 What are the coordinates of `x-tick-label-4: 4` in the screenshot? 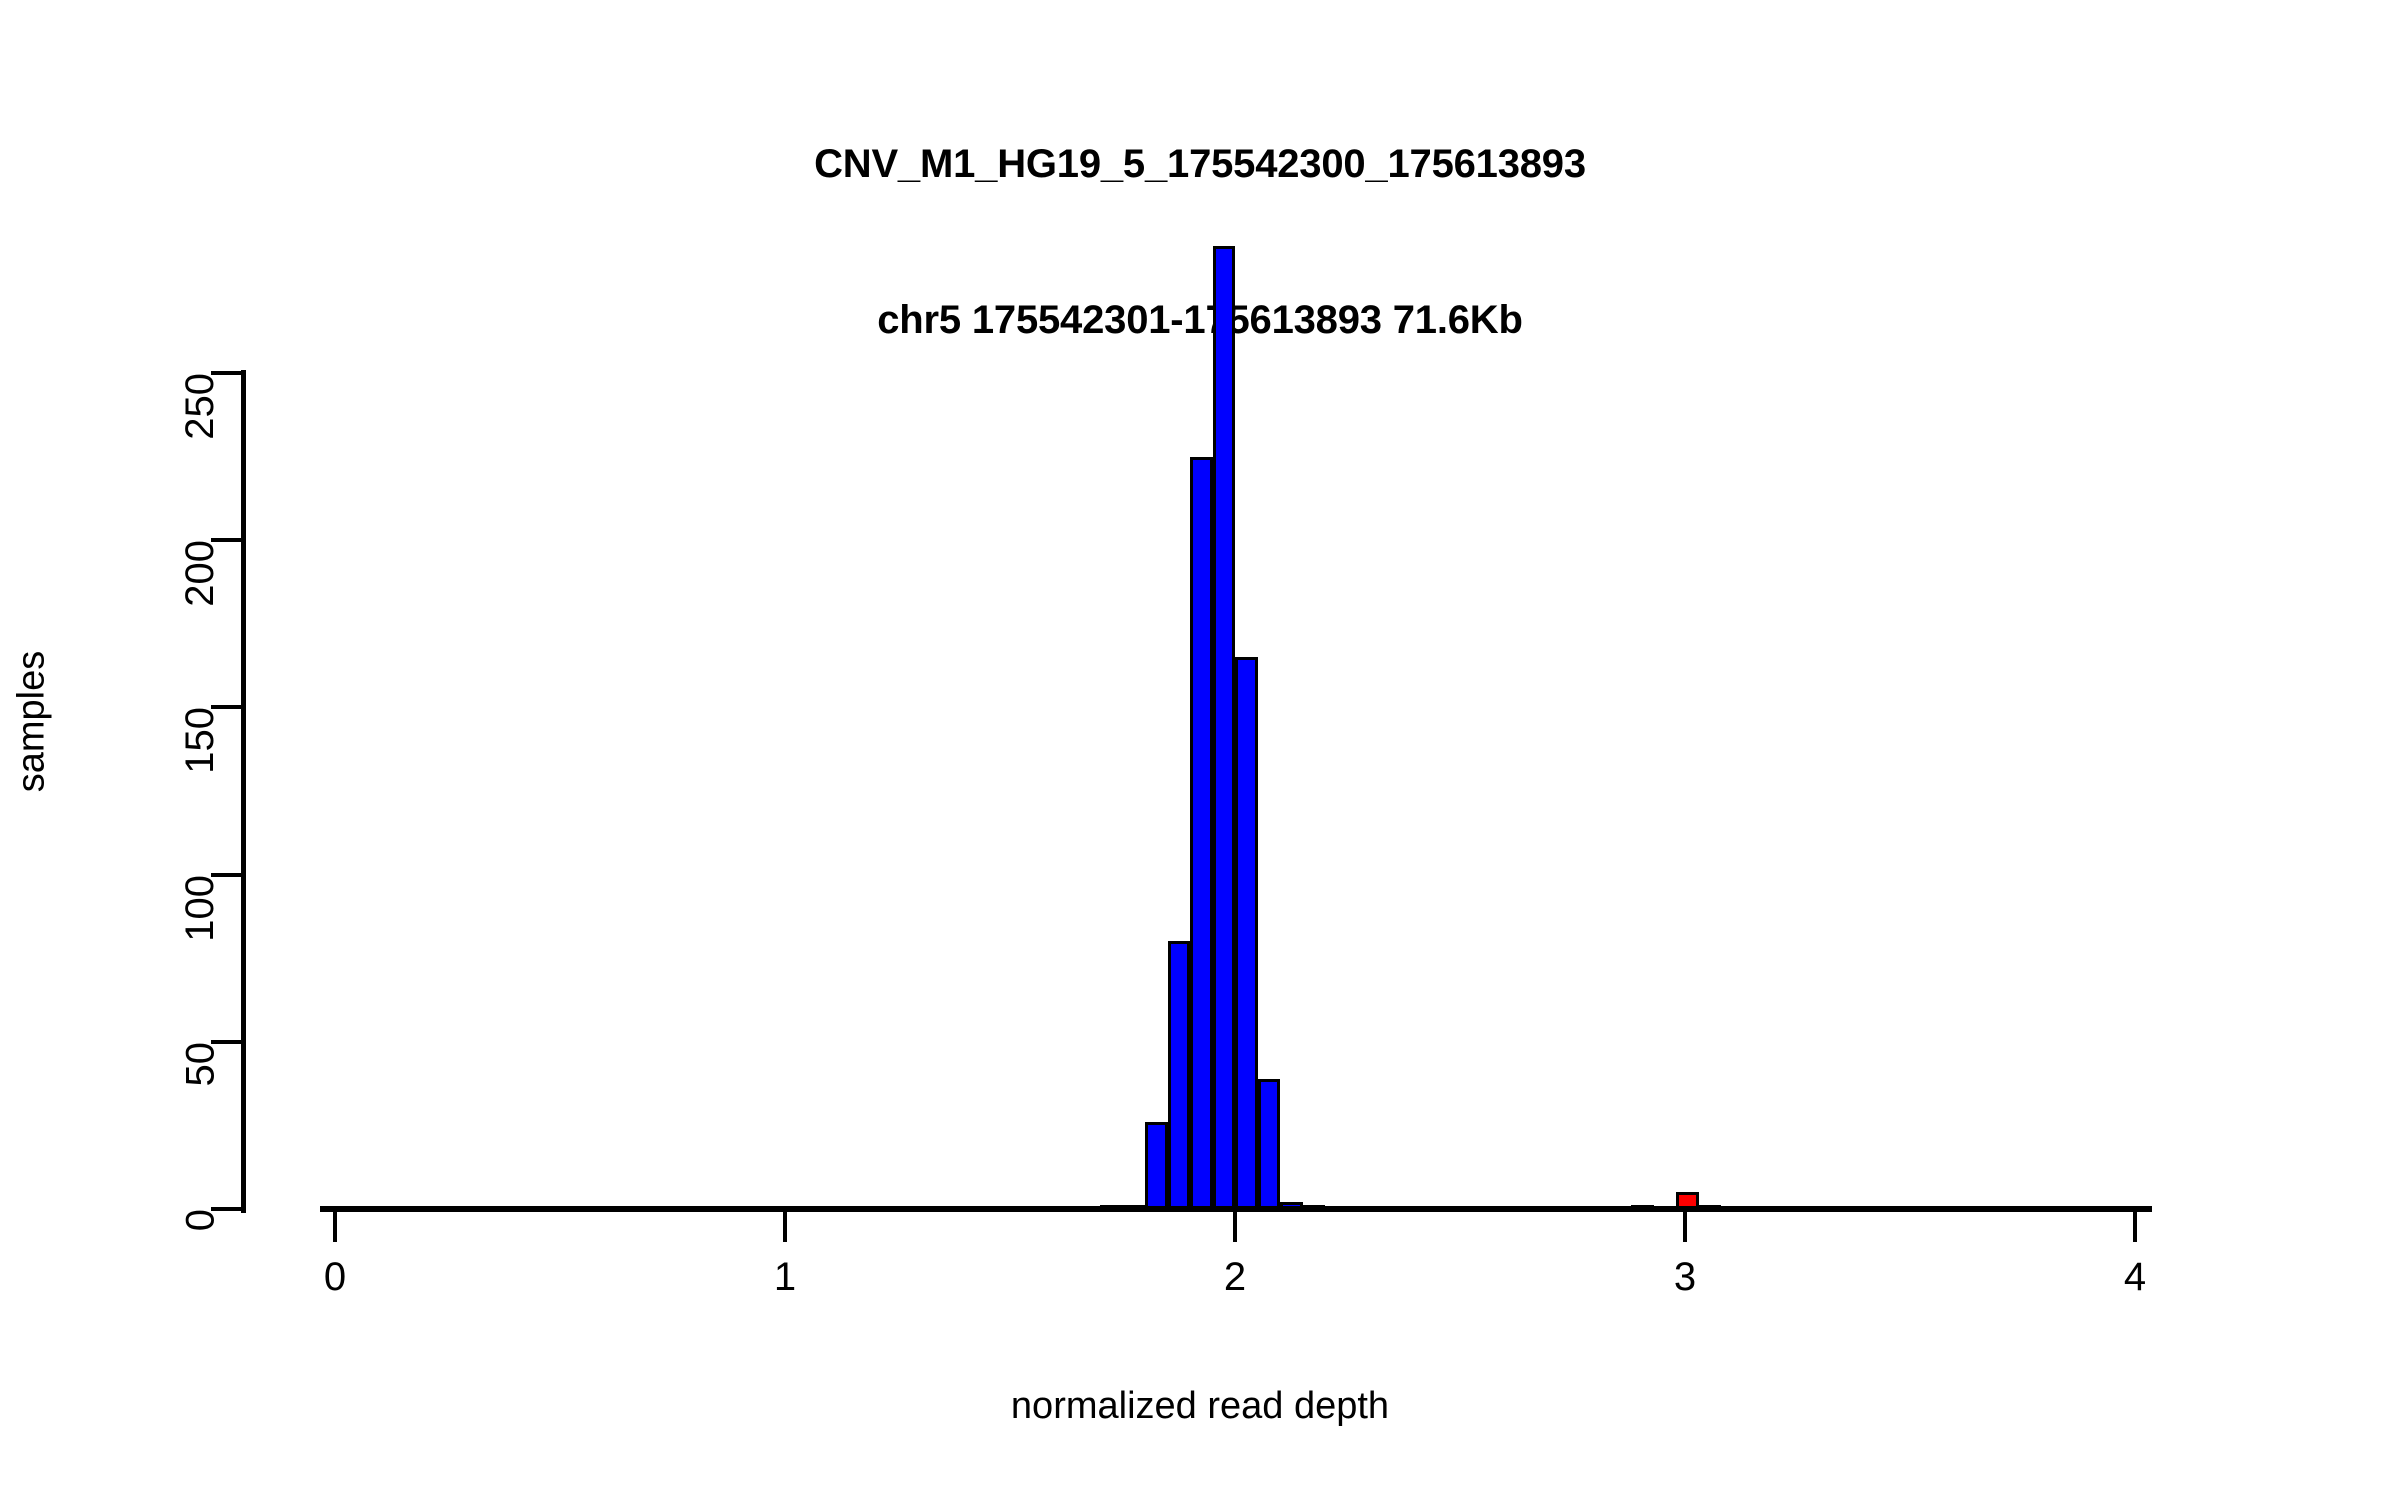 It's located at (2135, 1277).